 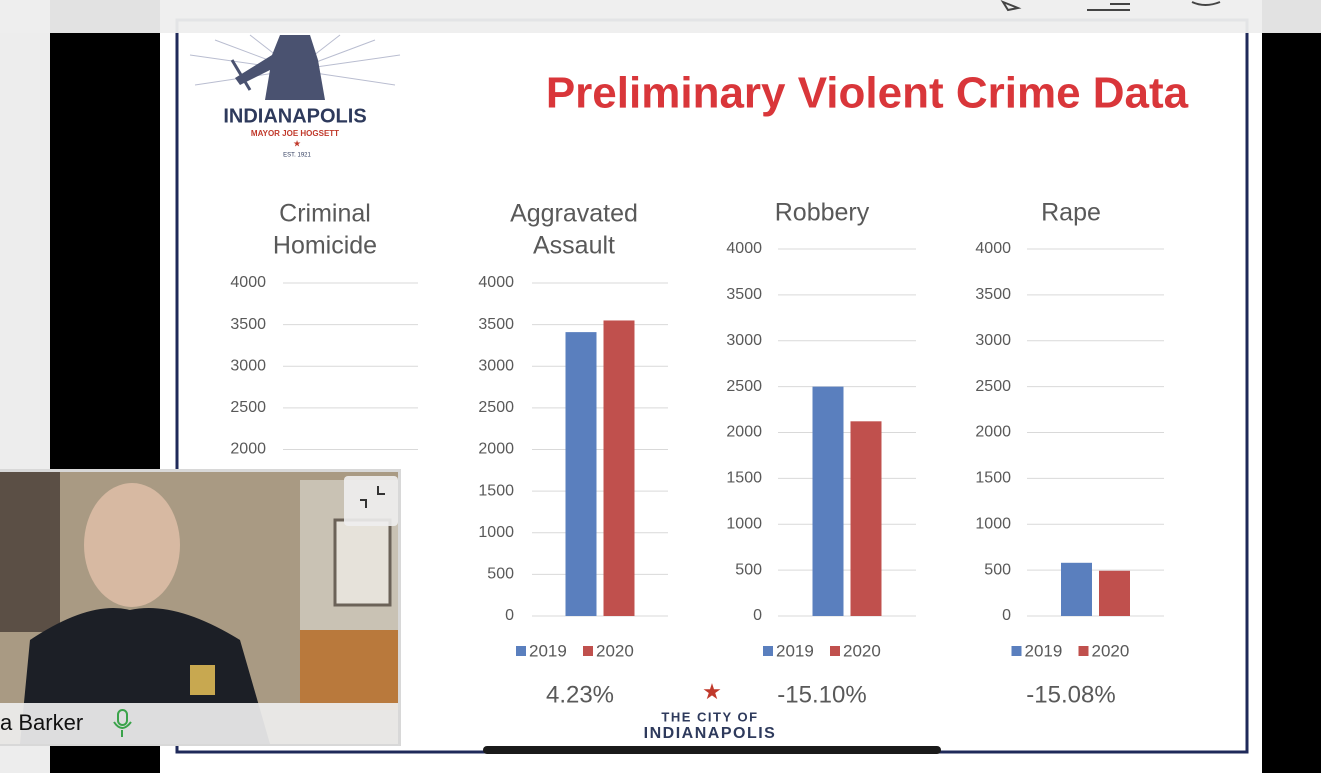 I want to click on toolbar-icons, so click(x=1110, y=6).